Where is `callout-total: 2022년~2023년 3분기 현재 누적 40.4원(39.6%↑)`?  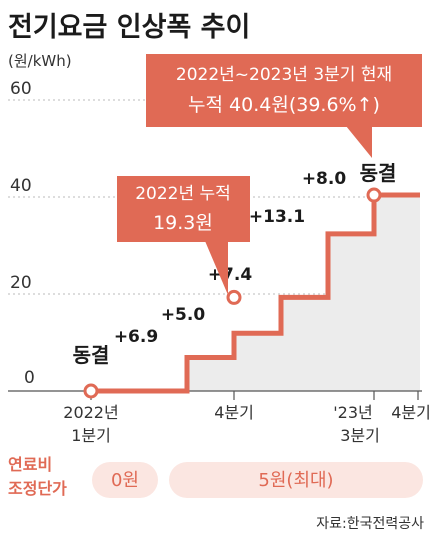 callout-total: 2022년~2023년 3분기 현재 누적 40.4원(39.6%↑) is located at coordinates (284, 106).